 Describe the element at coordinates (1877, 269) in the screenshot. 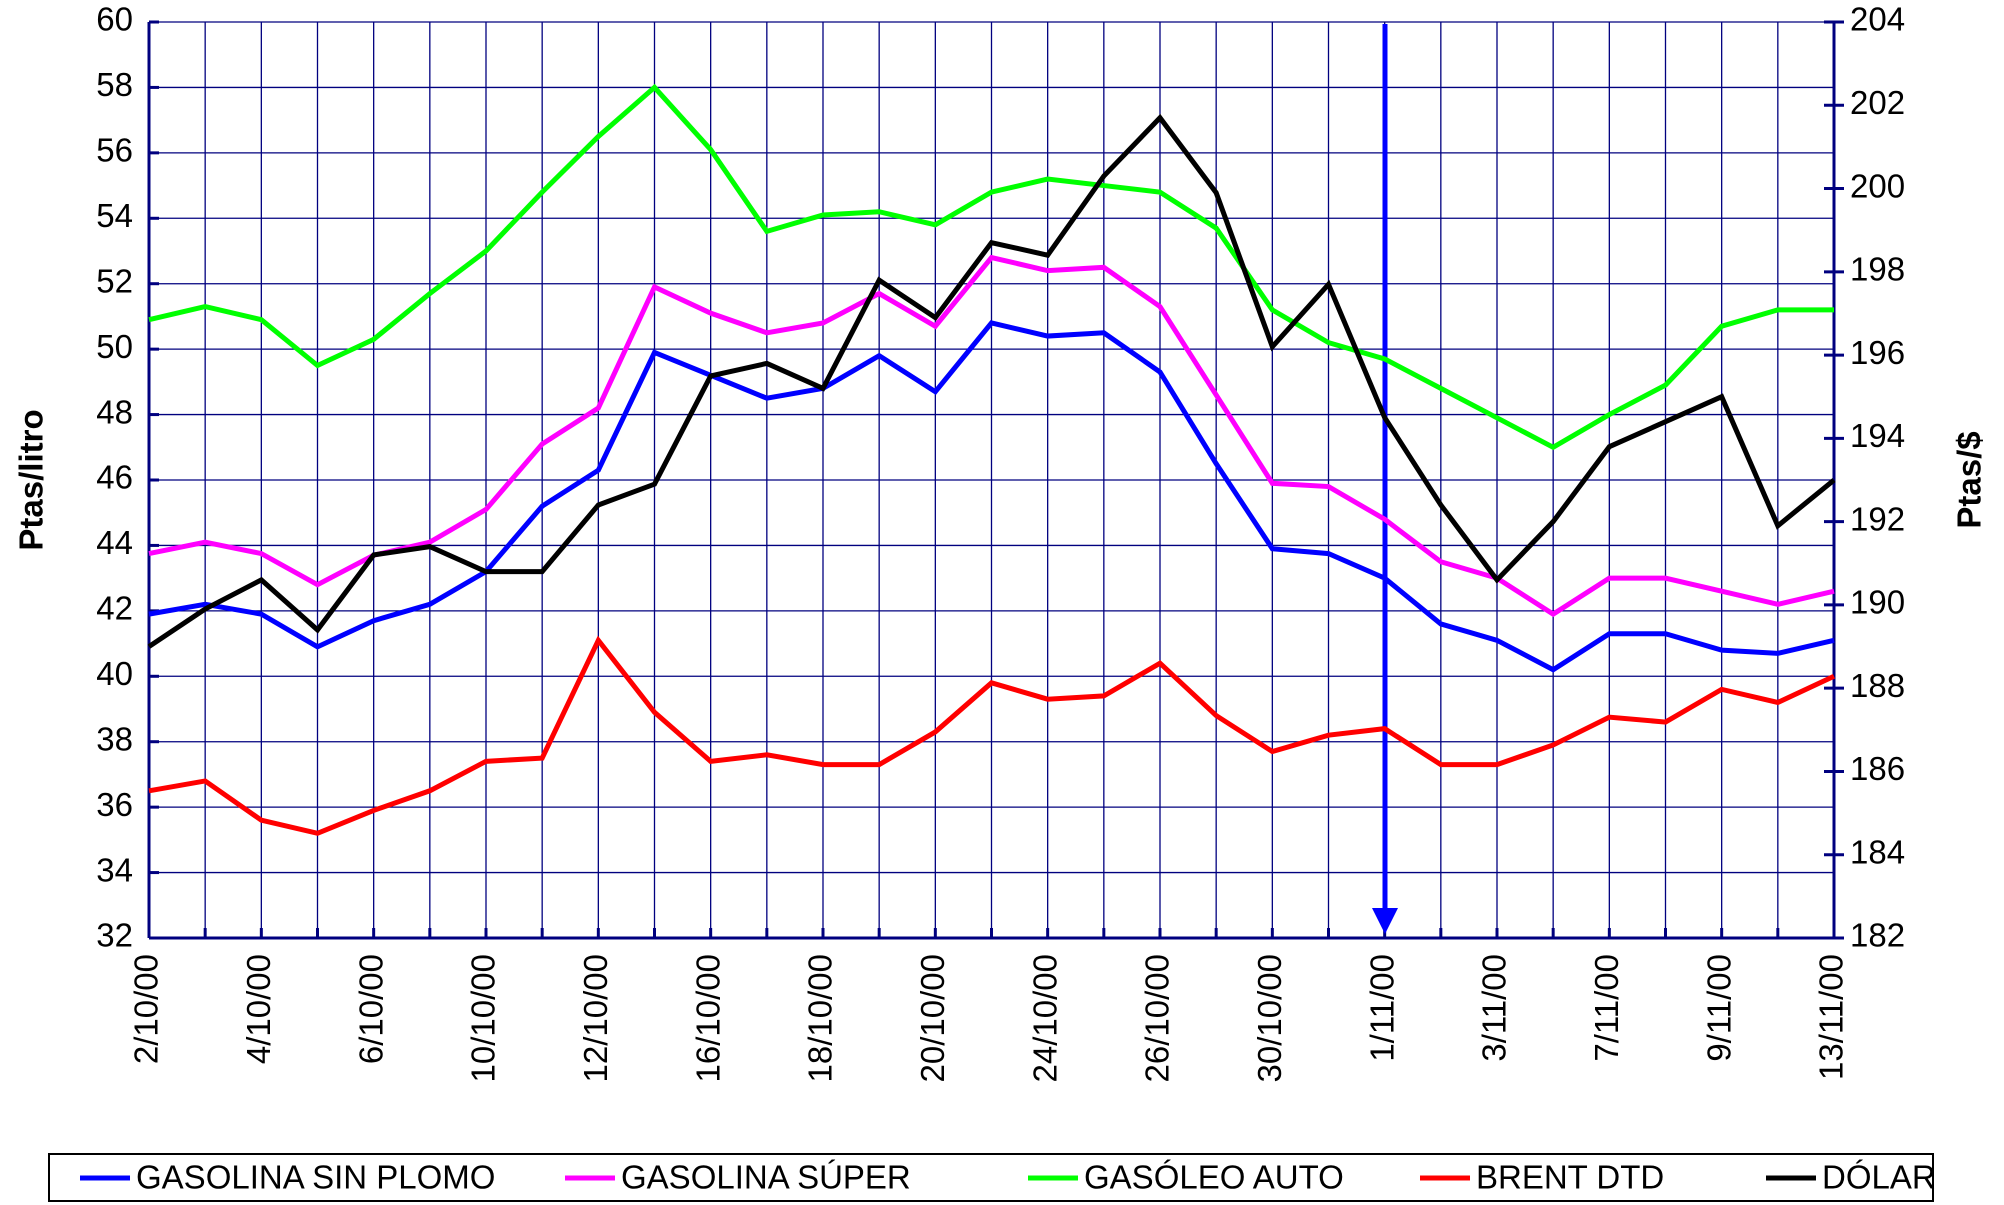

I see `y2-tick-label: 198` at that location.